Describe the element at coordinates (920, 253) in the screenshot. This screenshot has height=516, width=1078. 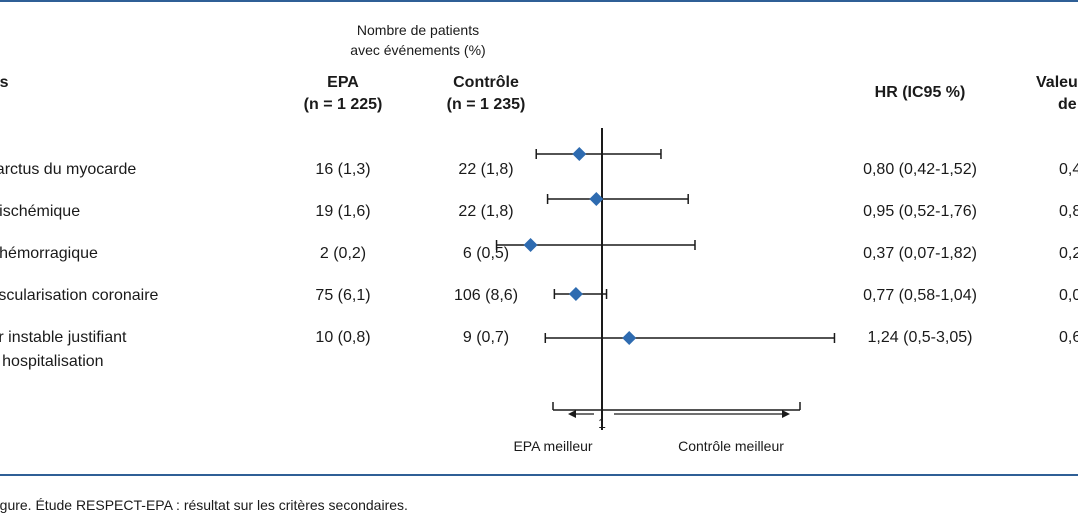
I see `hr-value: 0,37 (0,07-1,82)` at that location.